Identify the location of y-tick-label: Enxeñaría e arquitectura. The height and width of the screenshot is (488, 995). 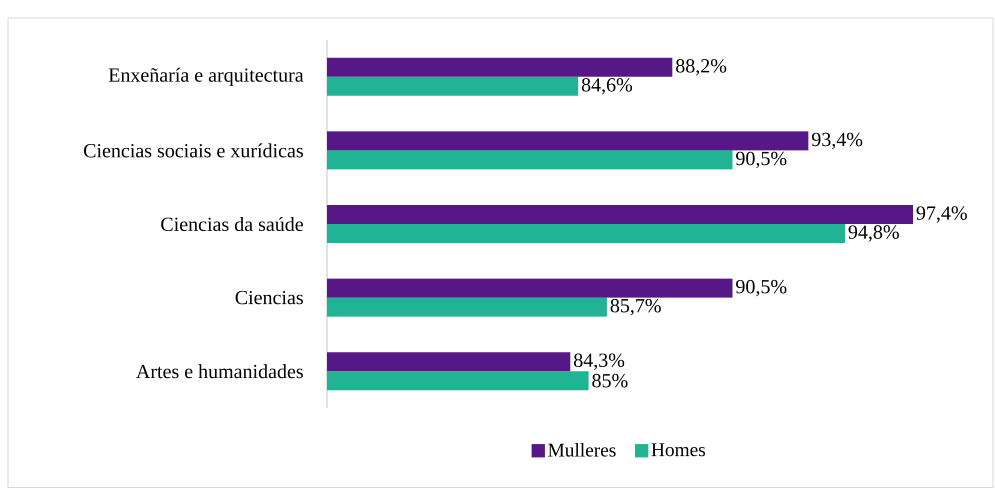
(206, 77).